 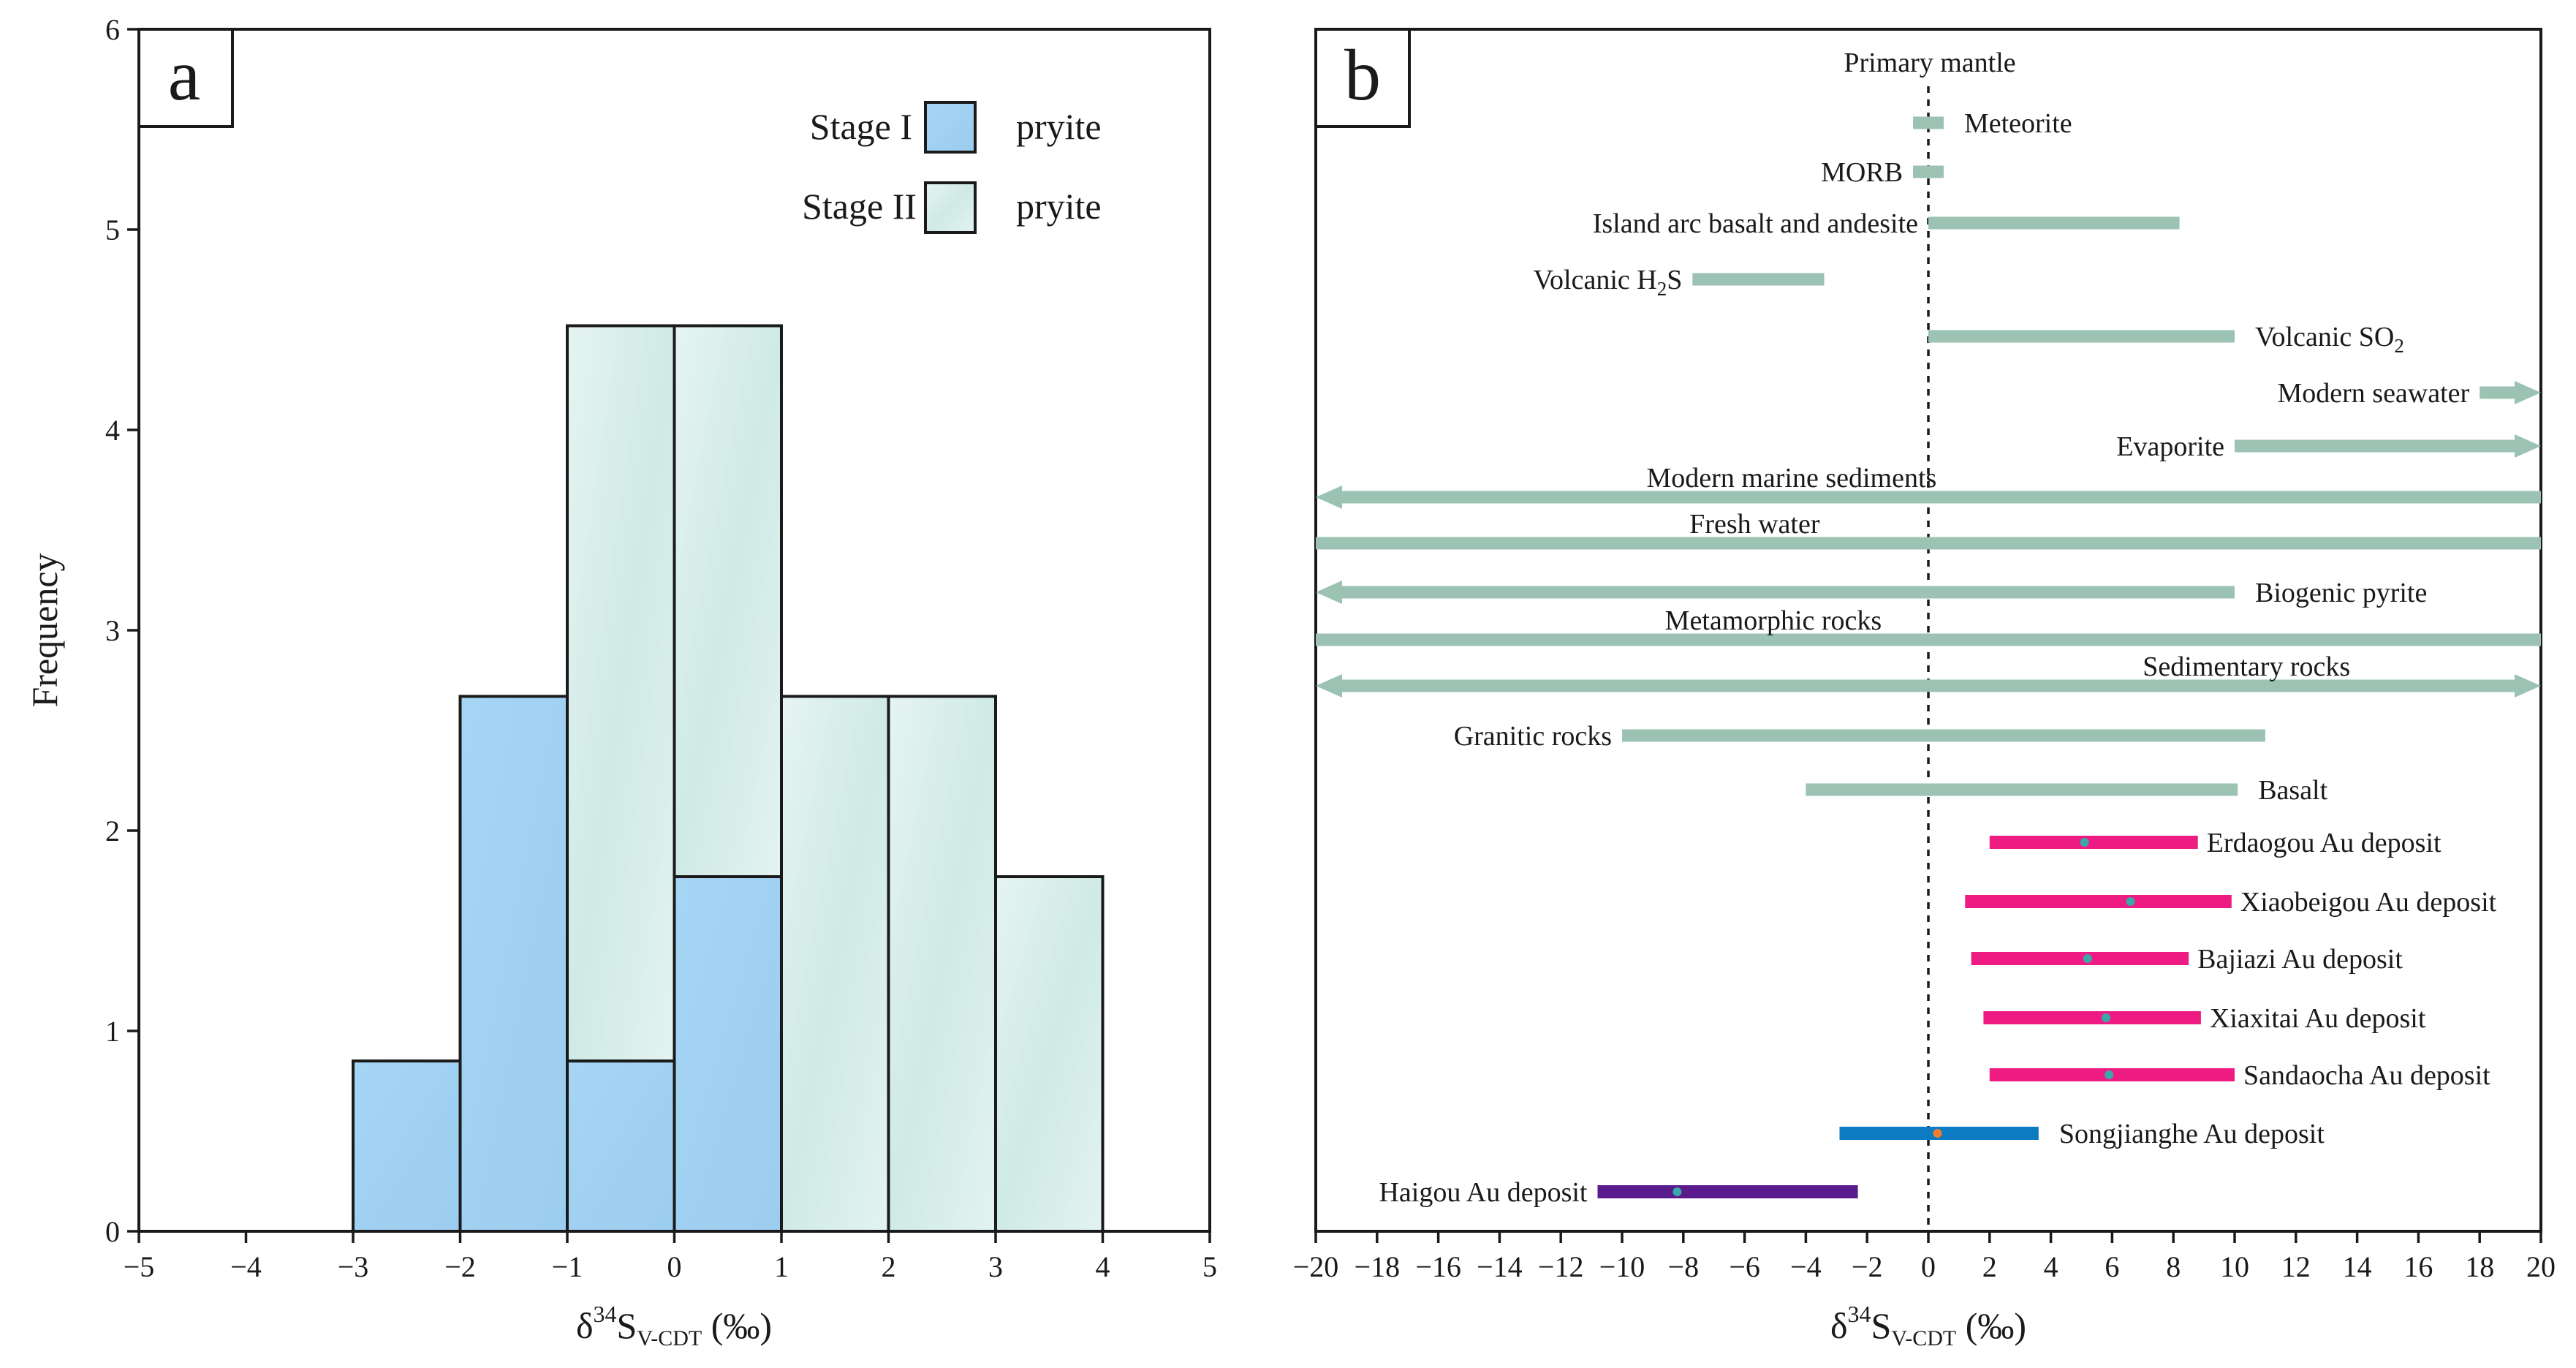 What do you see at coordinates (2166, 340) in the screenshot?
I see `range-volcanic-so2: Volcanic SO2` at bounding box center [2166, 340].